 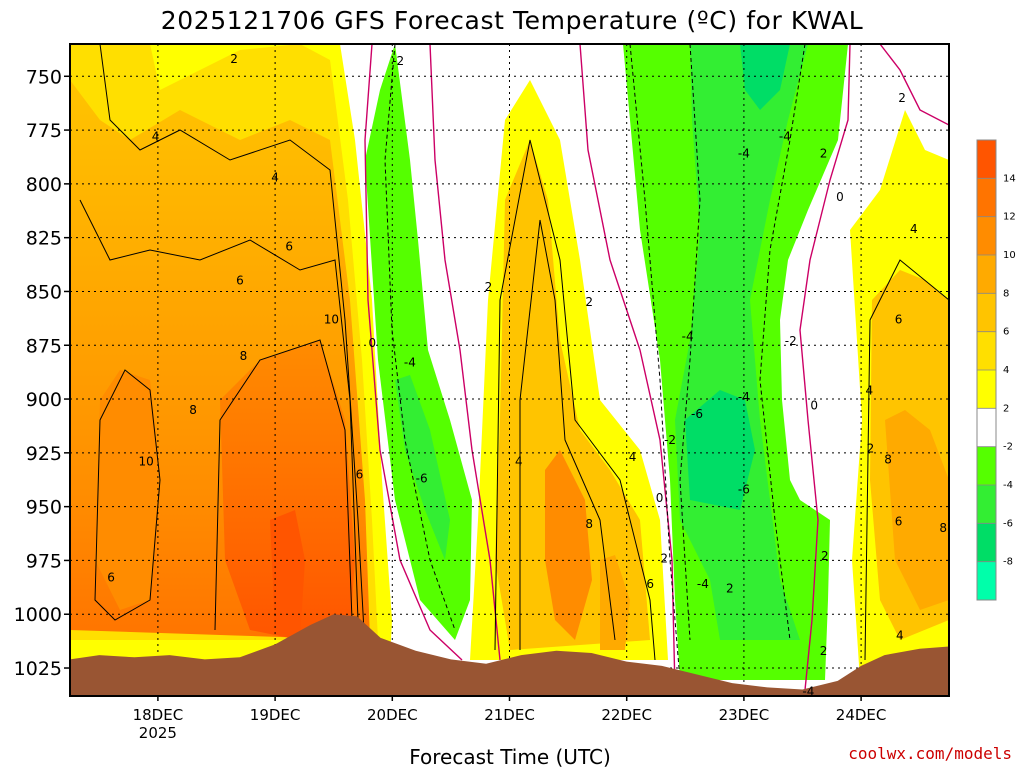 I want to click on terrain, so click(x=509, y=655).